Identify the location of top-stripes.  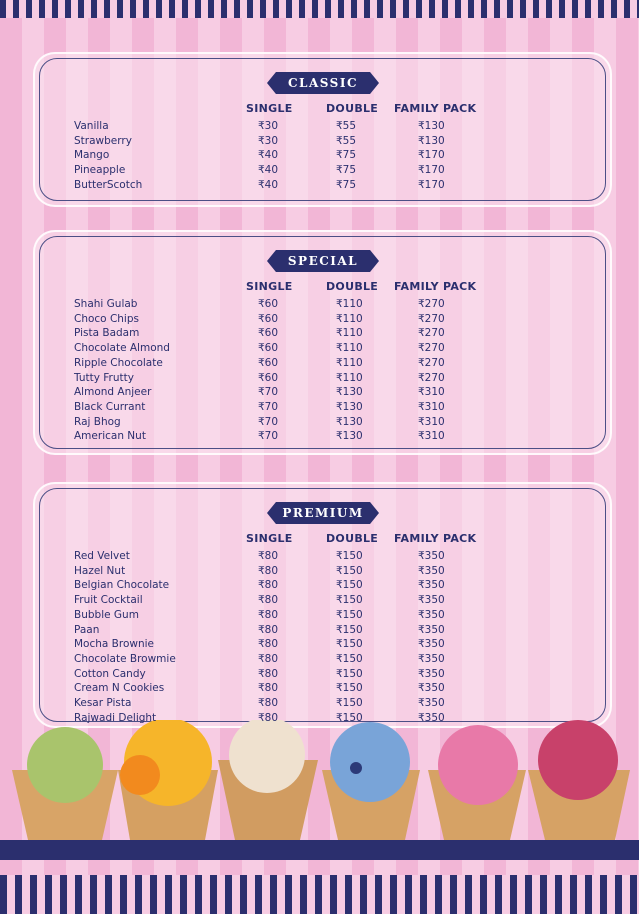
(319, 9).